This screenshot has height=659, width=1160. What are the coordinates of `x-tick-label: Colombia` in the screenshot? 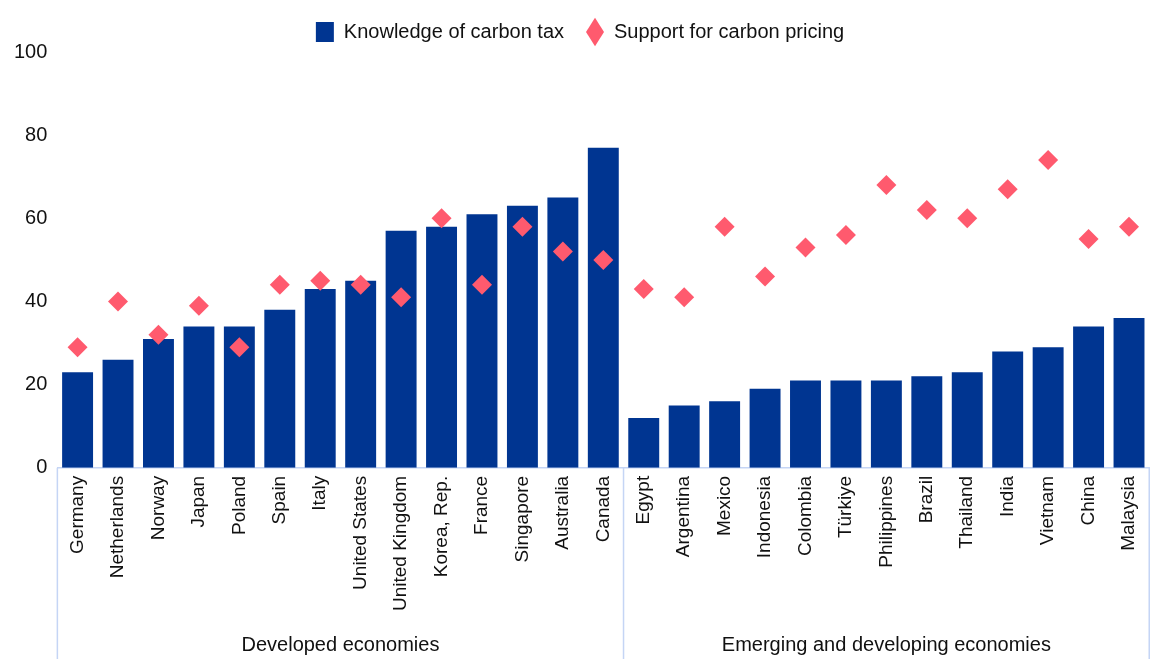 It's located at (804, 516).